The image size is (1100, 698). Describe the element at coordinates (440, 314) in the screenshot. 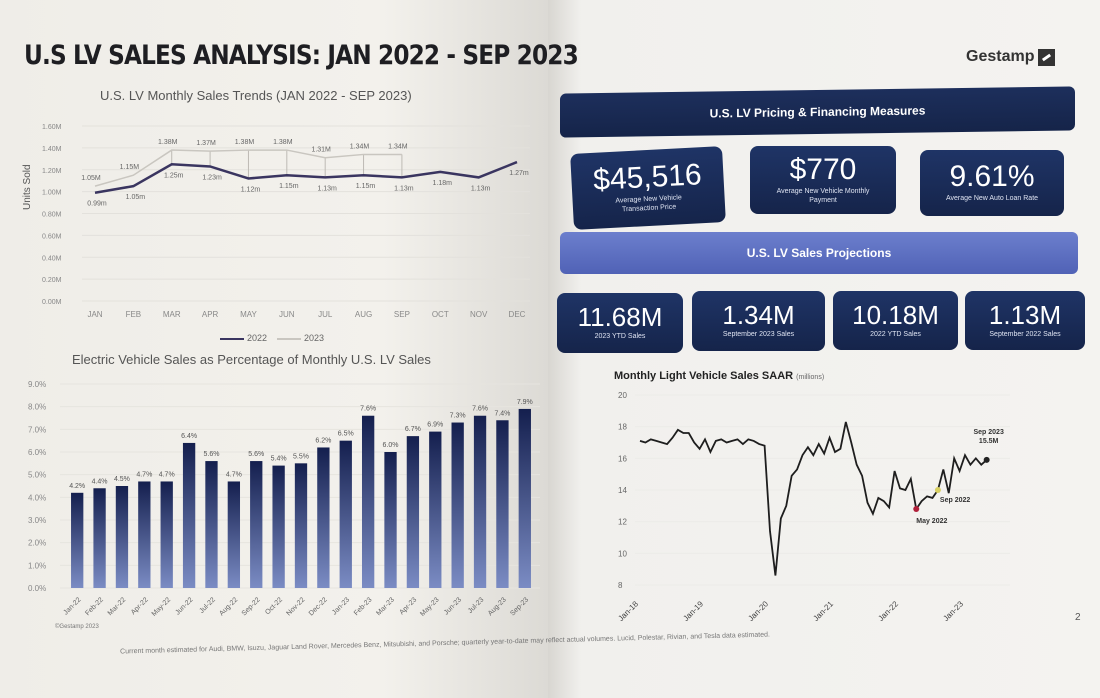

I see `x-tick-label: OCT` at that location.